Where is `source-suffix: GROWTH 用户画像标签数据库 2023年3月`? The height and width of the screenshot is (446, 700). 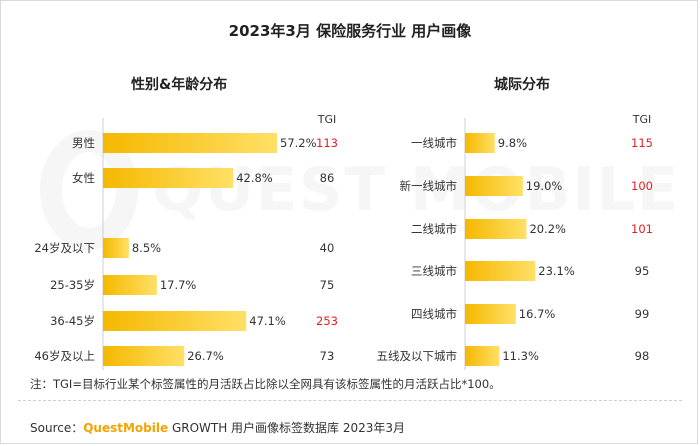 source-suffix: GROWTH 用户画像标签数据库 2023年3月 is located at coordinates (287, 428).